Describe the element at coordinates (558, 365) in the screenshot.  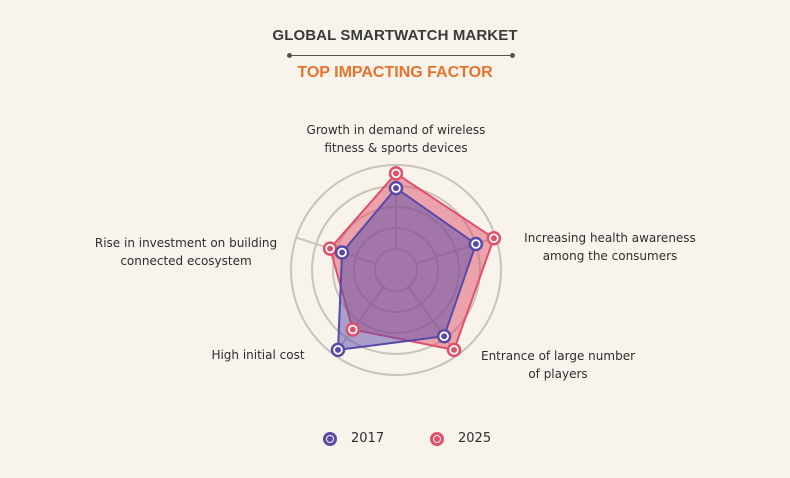
I see `axis-label-large-players: Entrance of large number of players` at that location.